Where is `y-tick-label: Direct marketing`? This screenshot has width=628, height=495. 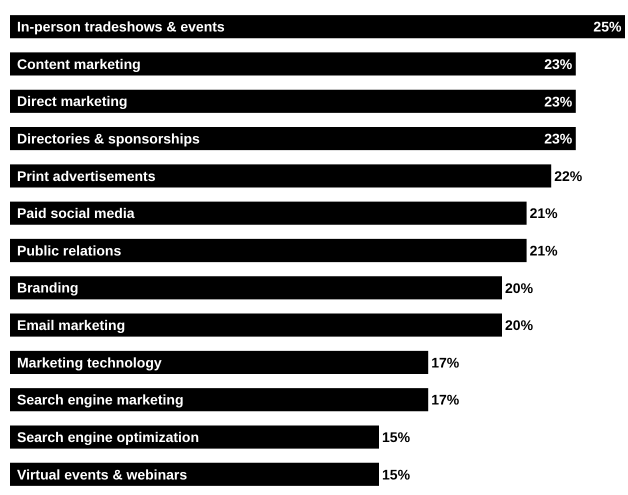
y-tick-label: Direct marketing is located at coordinates (72, 101).